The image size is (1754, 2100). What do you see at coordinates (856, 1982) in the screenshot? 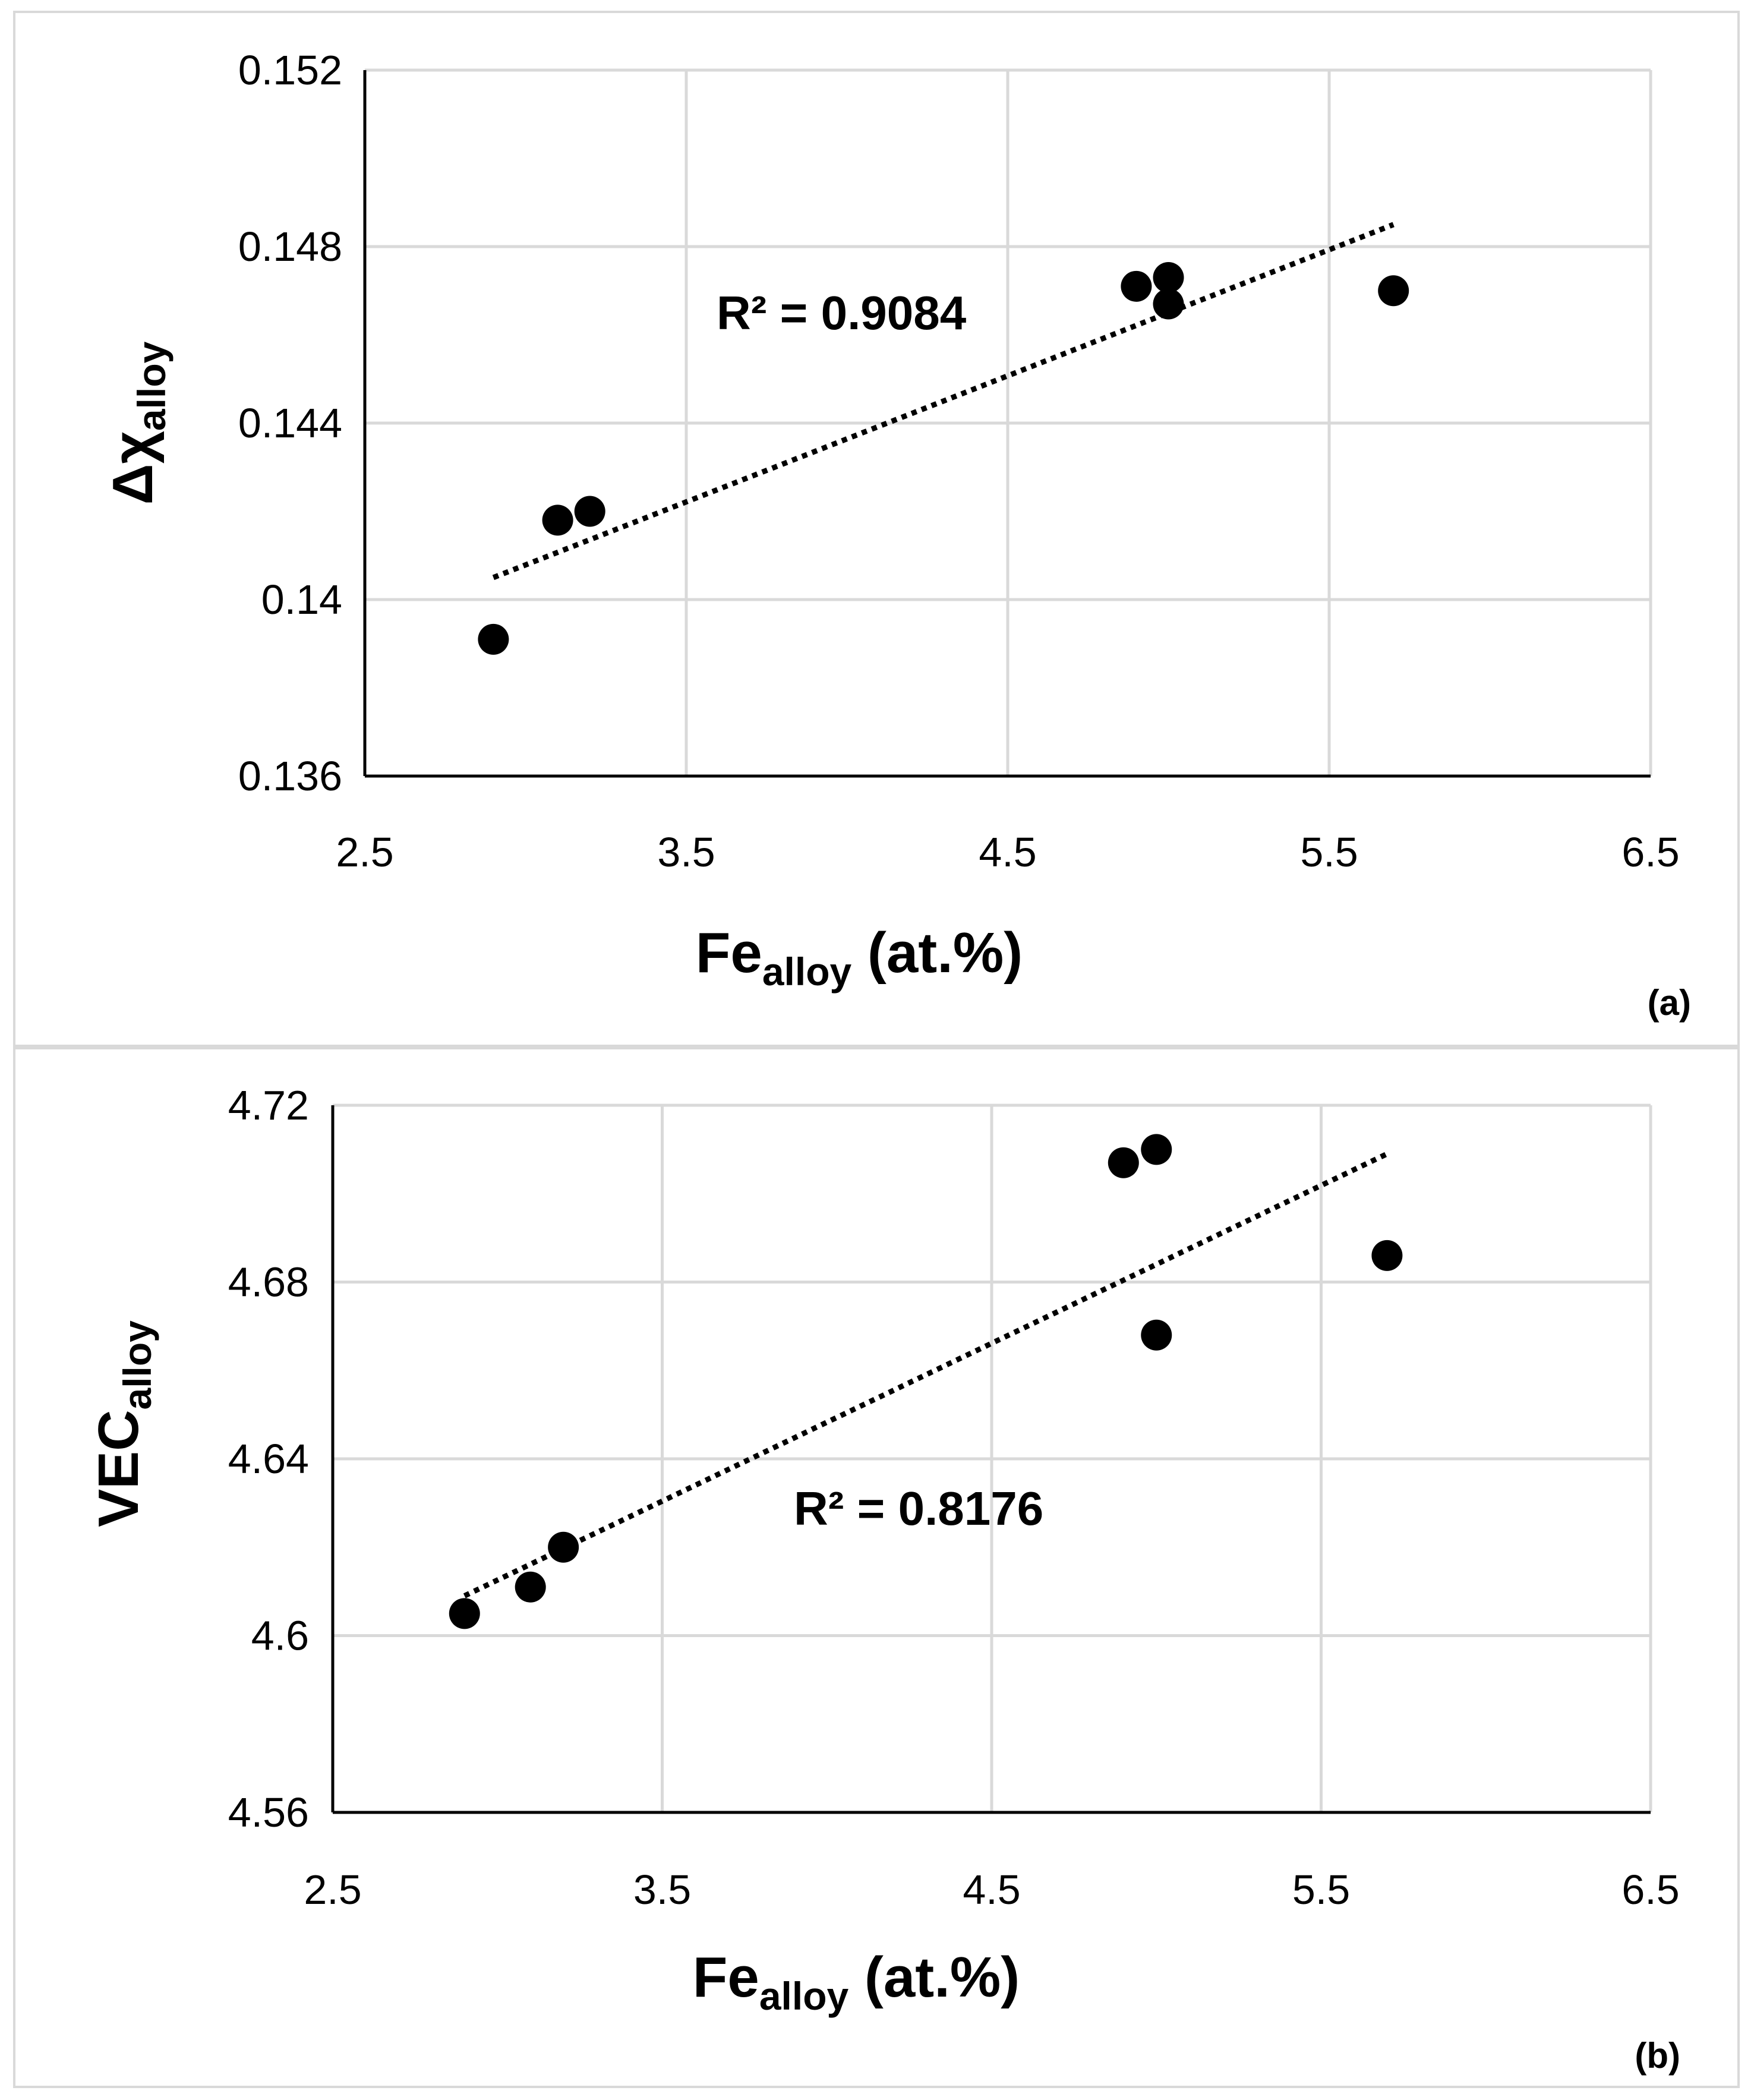
I see `chart-b-x-axis-title: Fealloy (at.%)` at bounding box center [856, 1982].